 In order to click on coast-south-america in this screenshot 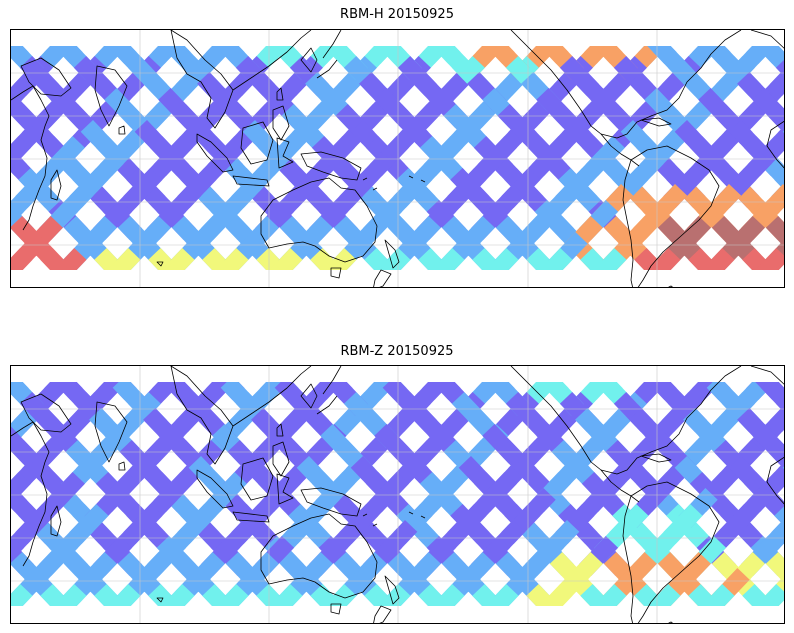, I will do `click(671, 216)`.